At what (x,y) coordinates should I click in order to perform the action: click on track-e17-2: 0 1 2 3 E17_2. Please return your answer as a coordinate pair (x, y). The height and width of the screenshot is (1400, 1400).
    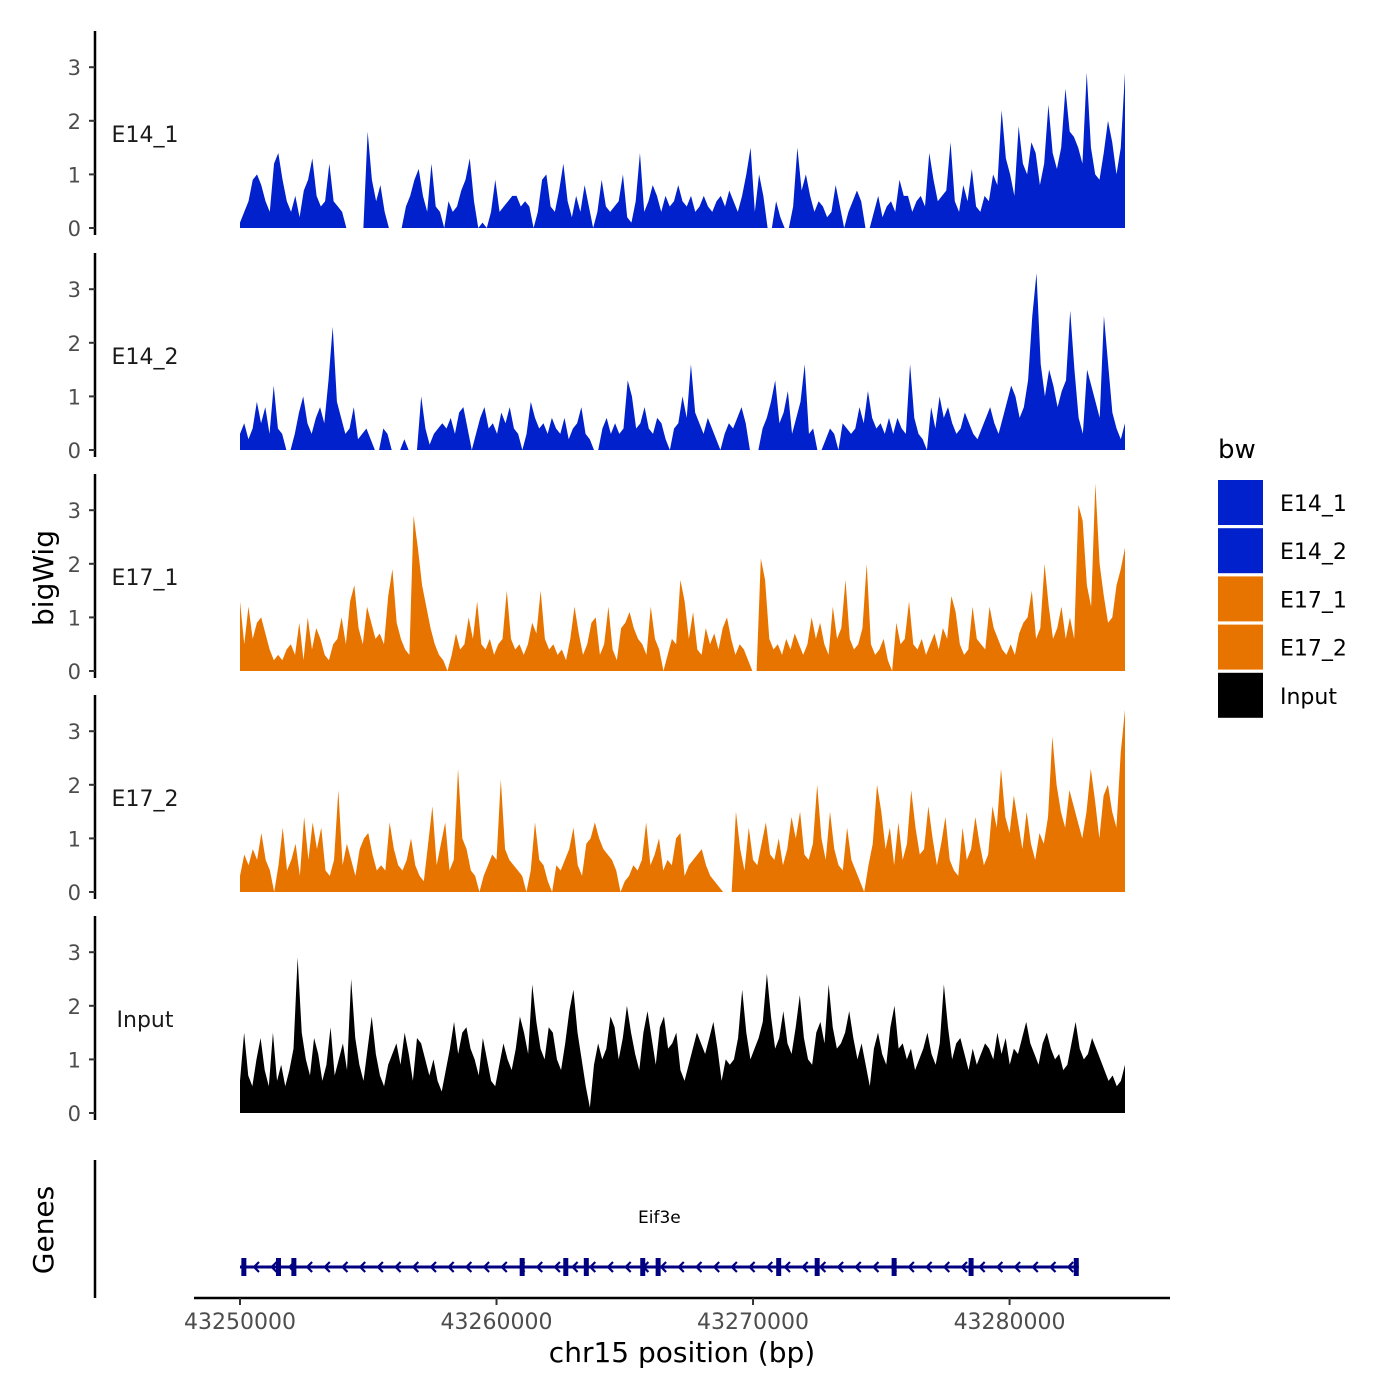
    Looking at the image, I should click on (596, 800).